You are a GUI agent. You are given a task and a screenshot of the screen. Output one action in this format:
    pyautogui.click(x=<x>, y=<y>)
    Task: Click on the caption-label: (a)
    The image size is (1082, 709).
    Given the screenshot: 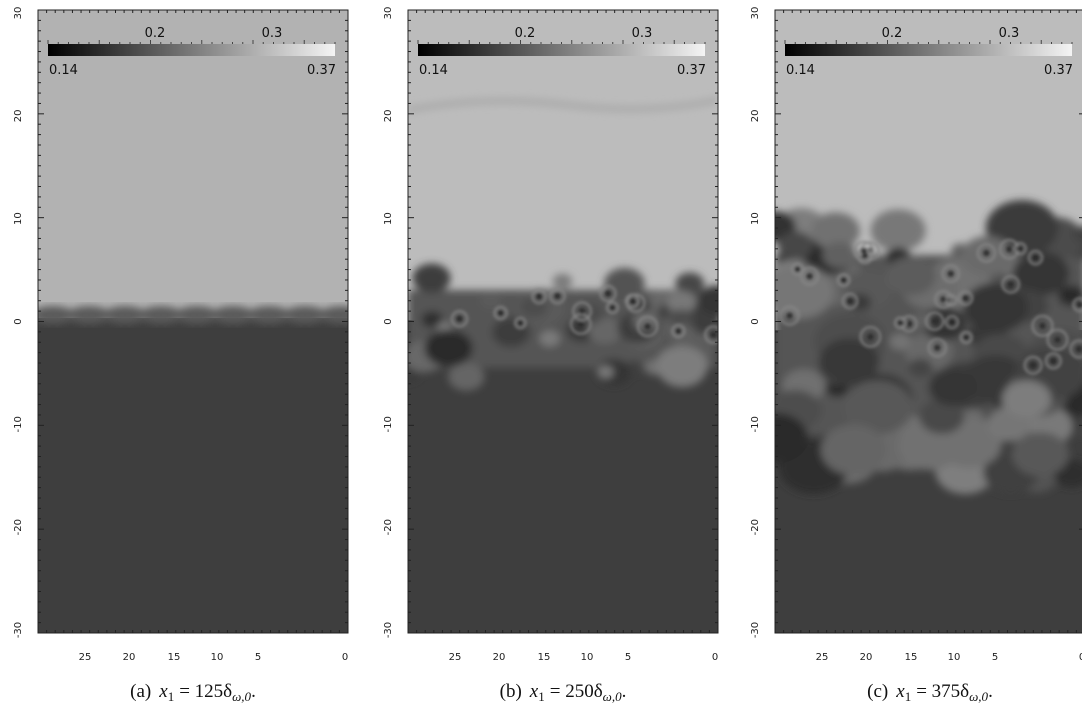 What is the action you would take?
    pyautogui.click(x=140, y=691)
    